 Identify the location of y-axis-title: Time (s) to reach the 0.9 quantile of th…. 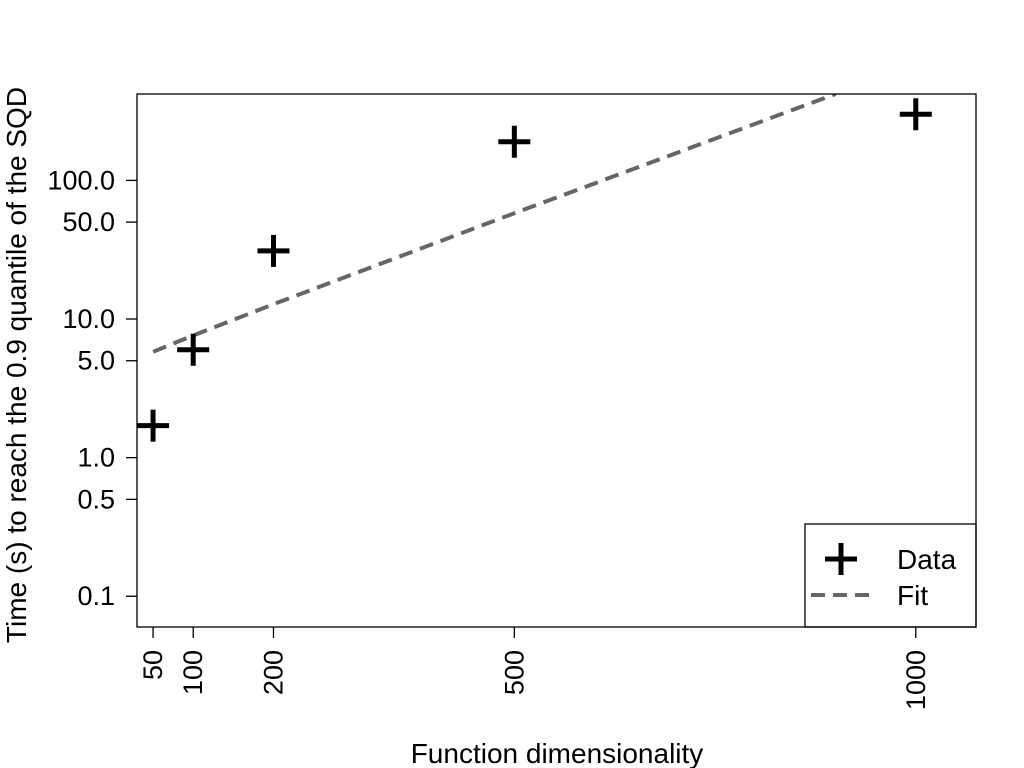
(16, 365).